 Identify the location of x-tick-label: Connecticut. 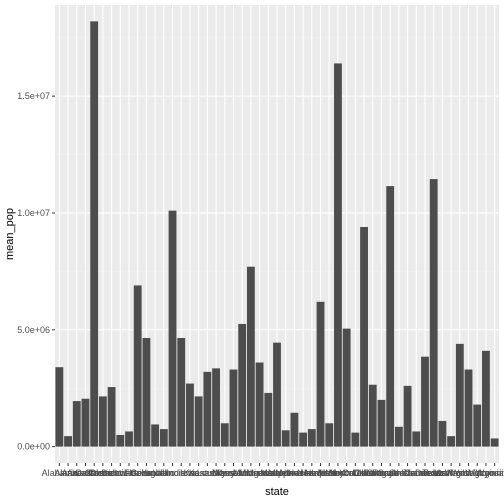
(112, 473).